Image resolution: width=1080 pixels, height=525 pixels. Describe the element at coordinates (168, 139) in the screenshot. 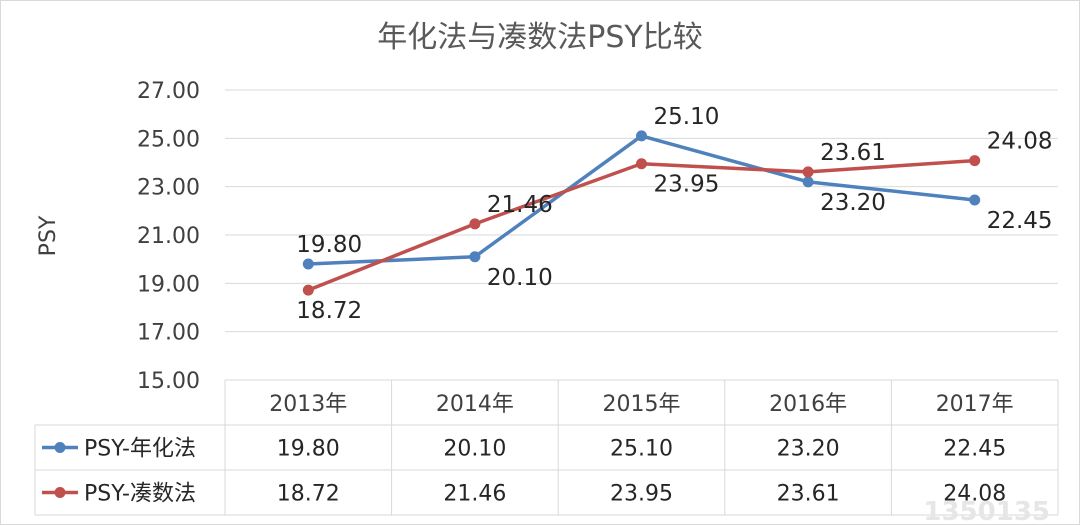

I see `y-tick-label: 25.00` at that location.